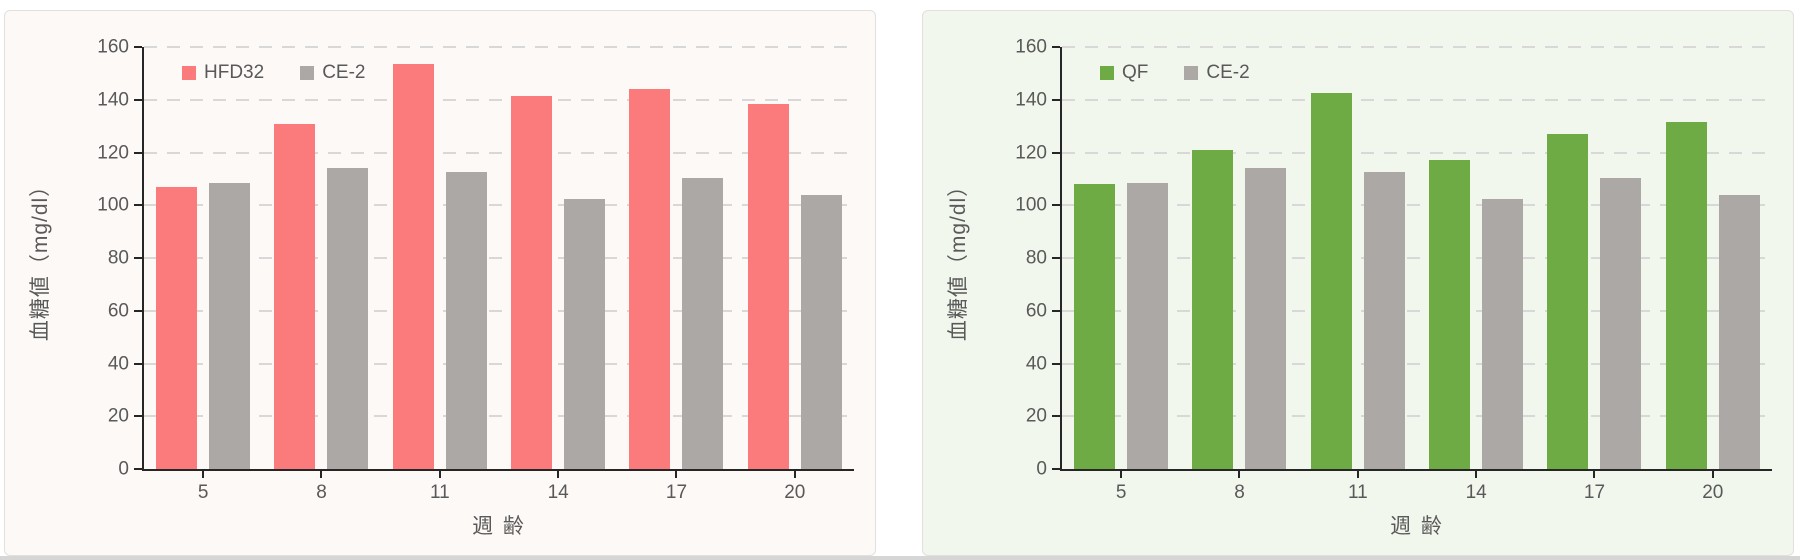  I want to click on x-tick-label-14: 14, so click(558, 492).